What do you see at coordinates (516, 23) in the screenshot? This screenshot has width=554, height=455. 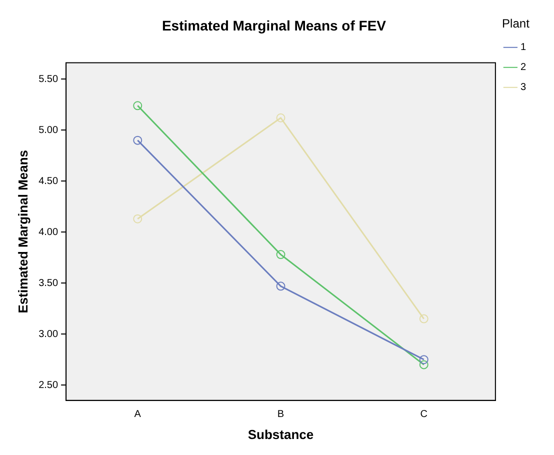 I see `legend-title: Plant` at bounding box center [516, 23].